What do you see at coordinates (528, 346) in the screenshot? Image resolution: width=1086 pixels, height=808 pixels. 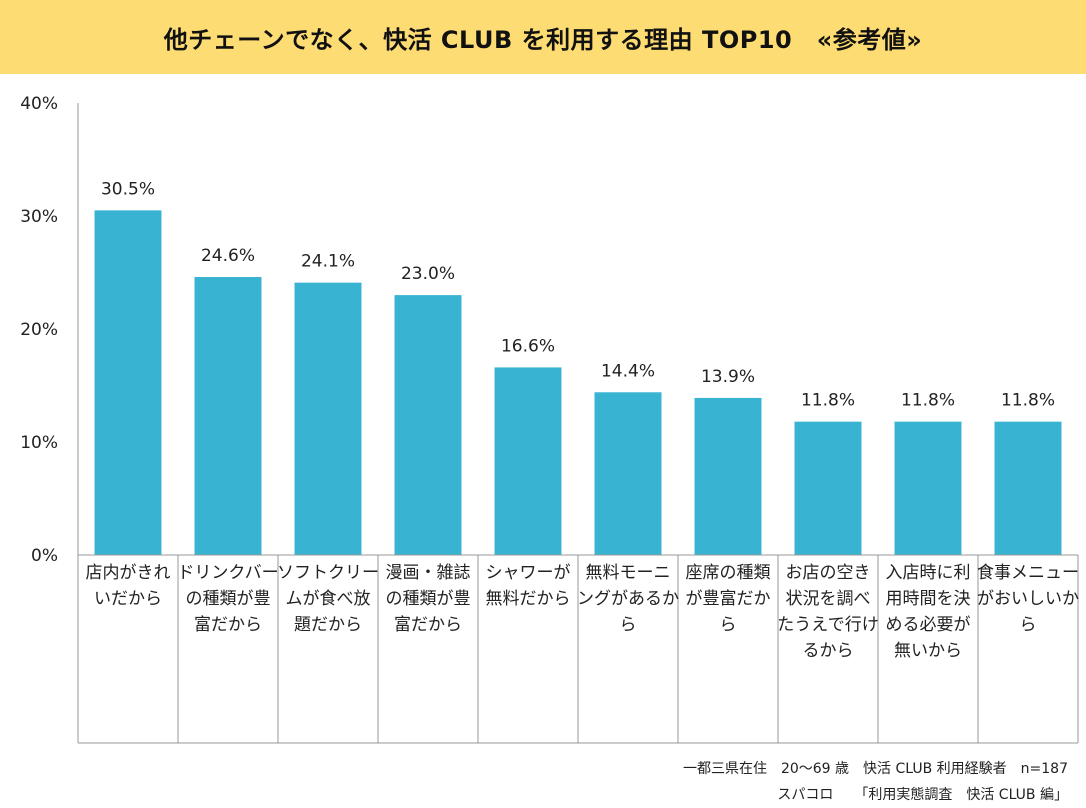 I see `data-label: 16.6%` at bounding box center [528, 346].